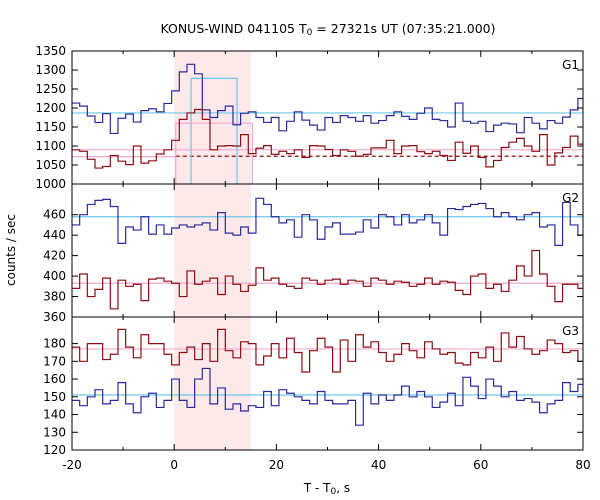 This screenshot has width=600, height=500. Describe the element at coordinates (327, 221) in the screenshot. I see `panel-g2-series-blue` at that location.